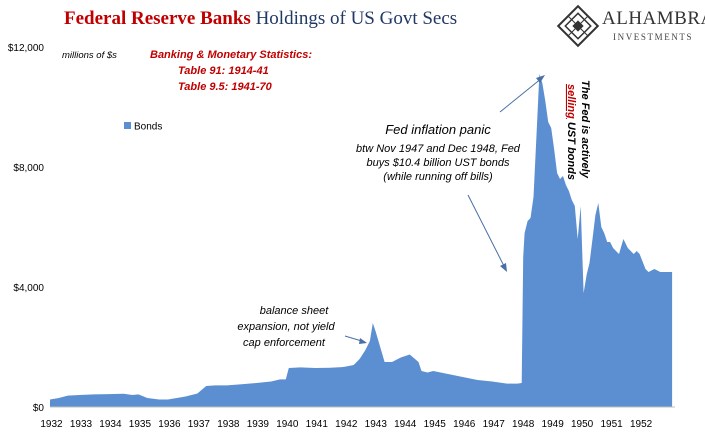 The image size is (705, 441). Describe the element at coordinates (228, 424) in the screenshot. I see `x-tick-label: 1938` at that location.